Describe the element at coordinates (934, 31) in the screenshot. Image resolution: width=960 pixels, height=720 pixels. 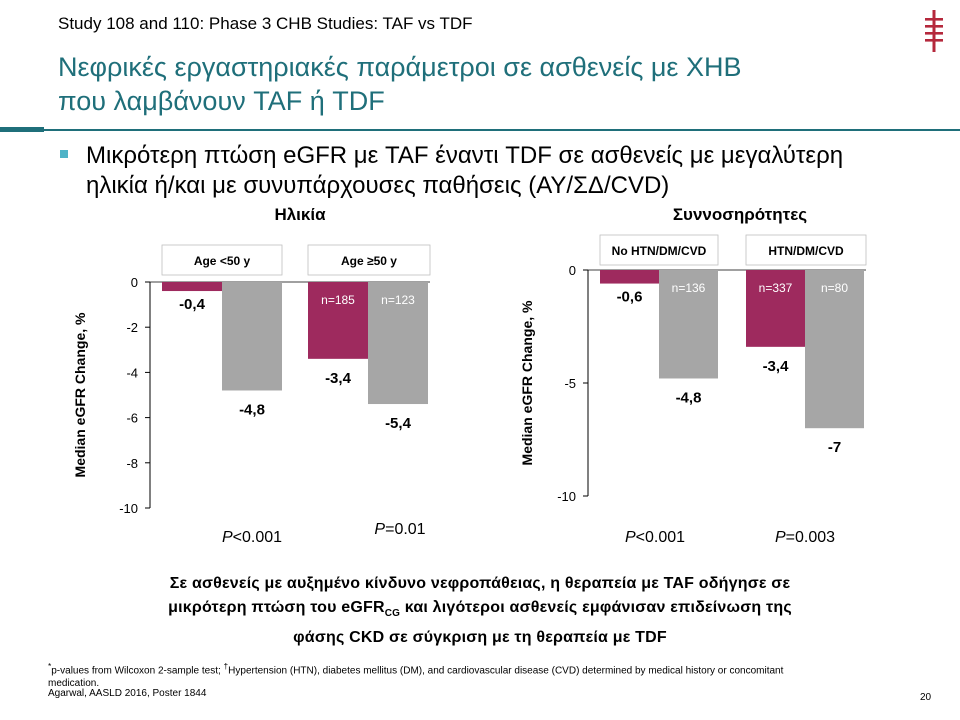
I see `caduceus-logo-icon` at that location.